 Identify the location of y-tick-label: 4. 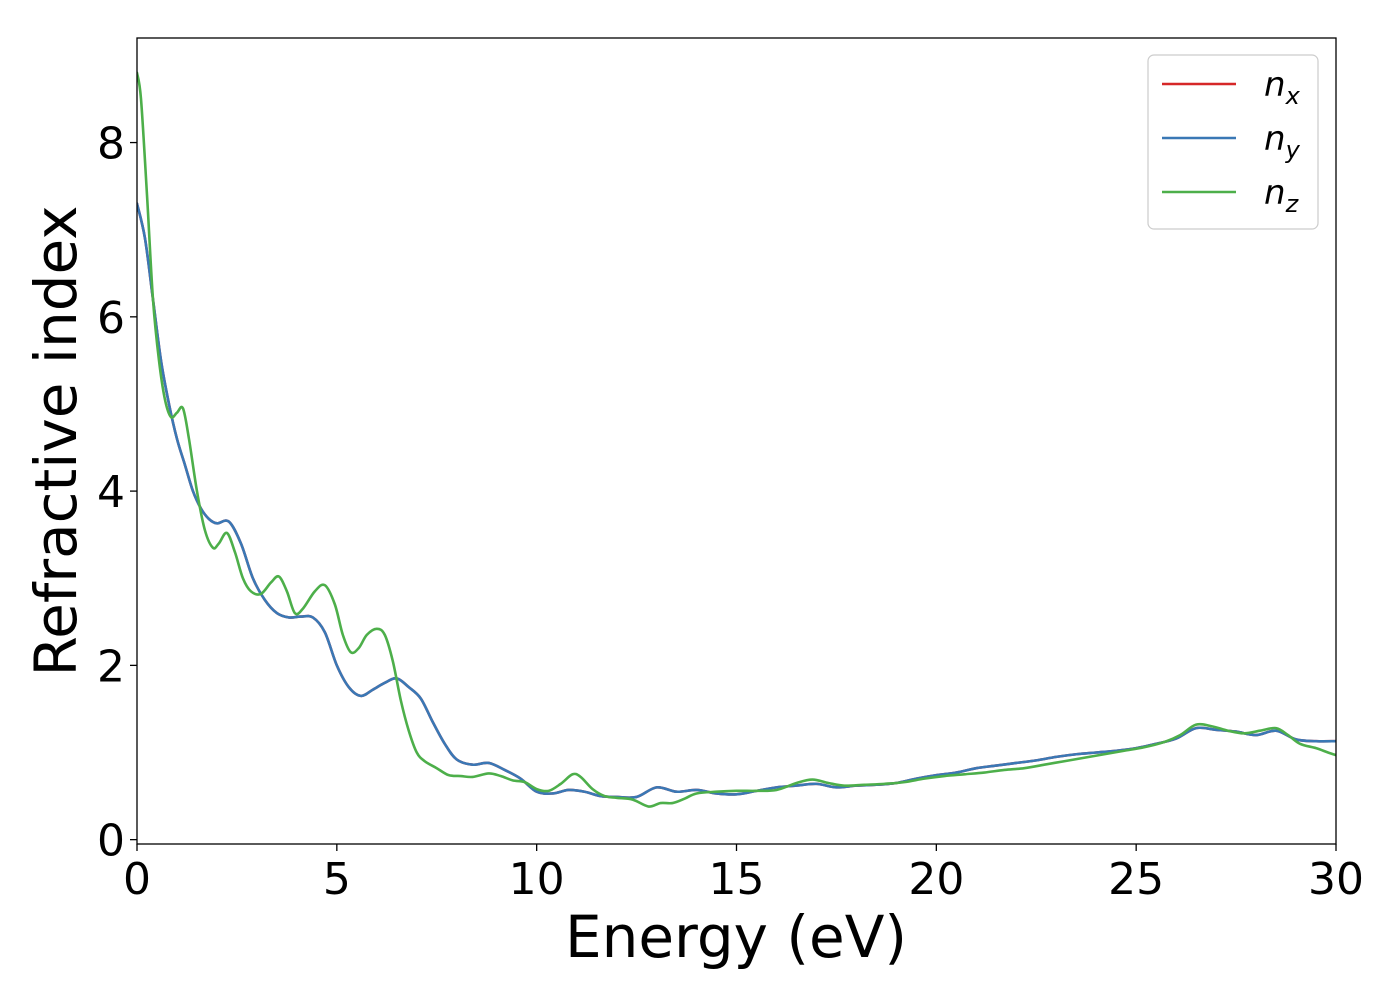
(111, 492).